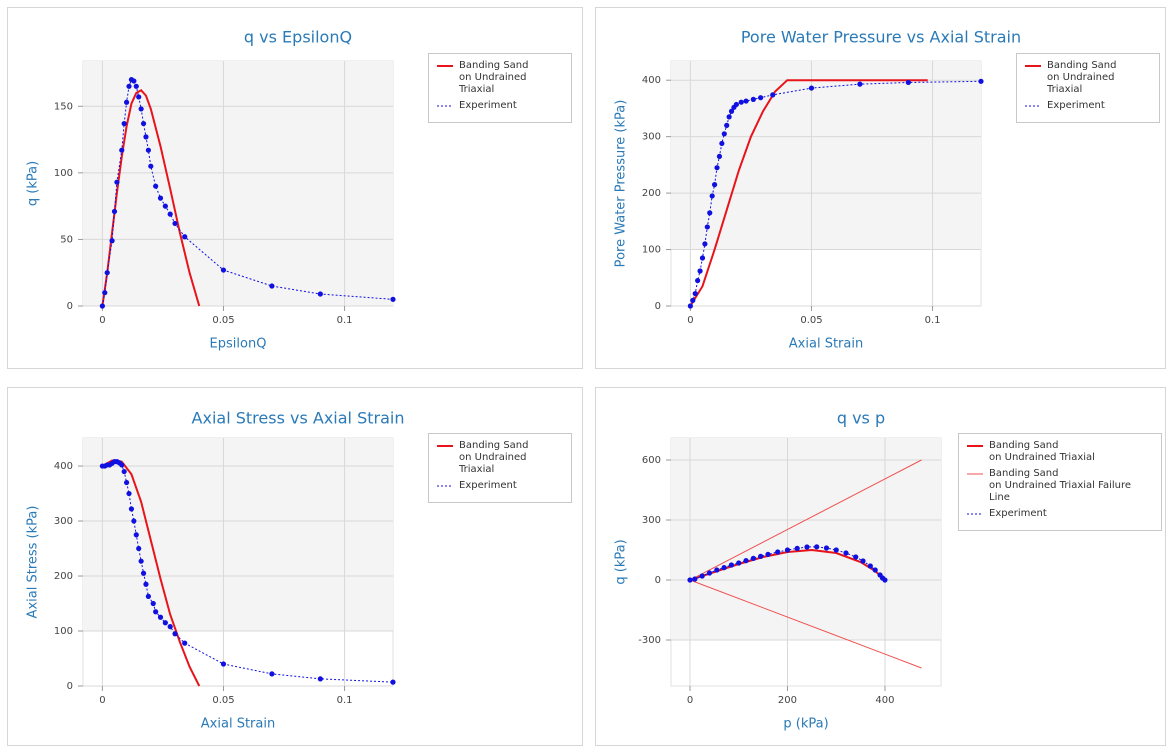  What do you see at coordinates (861, 418) in the screenshot?
I see `chart-title: q vs p` at bounding box center [861, 418].